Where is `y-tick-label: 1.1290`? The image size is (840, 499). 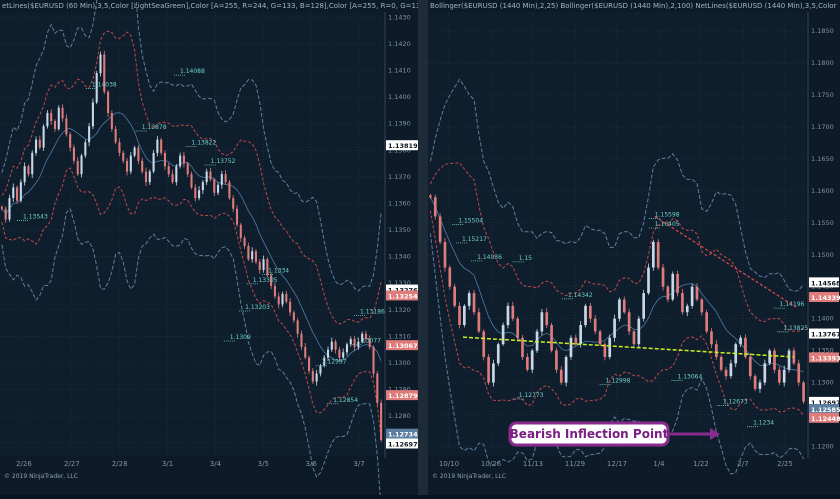
y-tick-label: 1.1290 is located at coordinates (399, 390).